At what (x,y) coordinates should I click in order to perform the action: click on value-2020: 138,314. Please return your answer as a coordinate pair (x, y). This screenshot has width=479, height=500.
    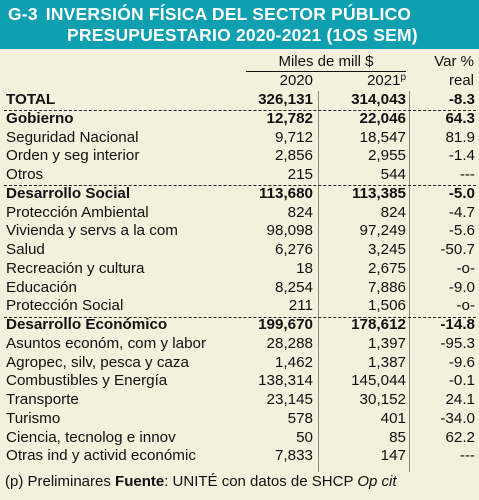
    Looking at the image, I should click on (285, 381).